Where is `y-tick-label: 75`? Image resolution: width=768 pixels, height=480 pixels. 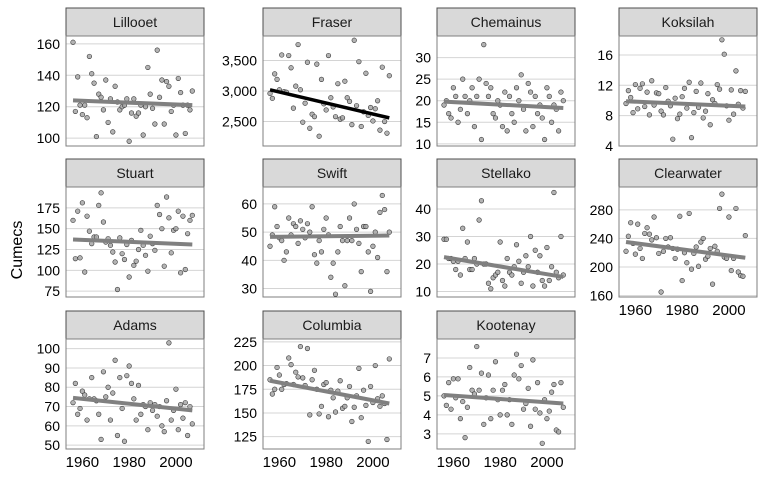 y-tick-label: 75 is located at coordinates (52, 291).